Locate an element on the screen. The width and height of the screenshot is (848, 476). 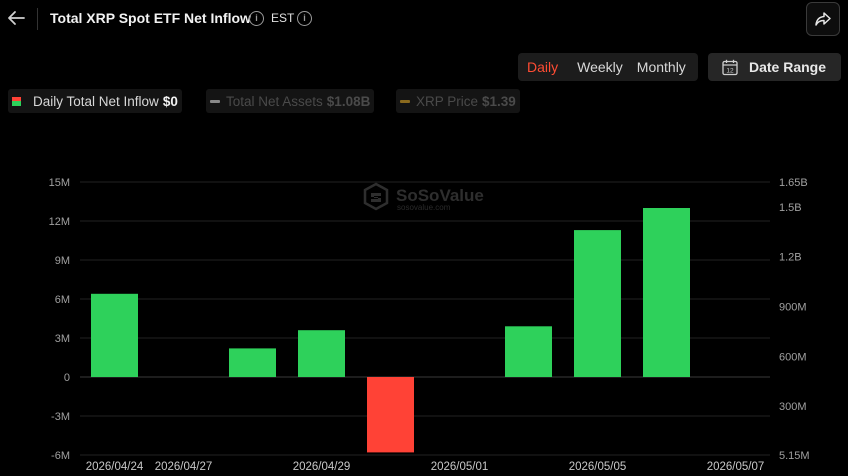
share-icon is located at coordinates (823, 19).